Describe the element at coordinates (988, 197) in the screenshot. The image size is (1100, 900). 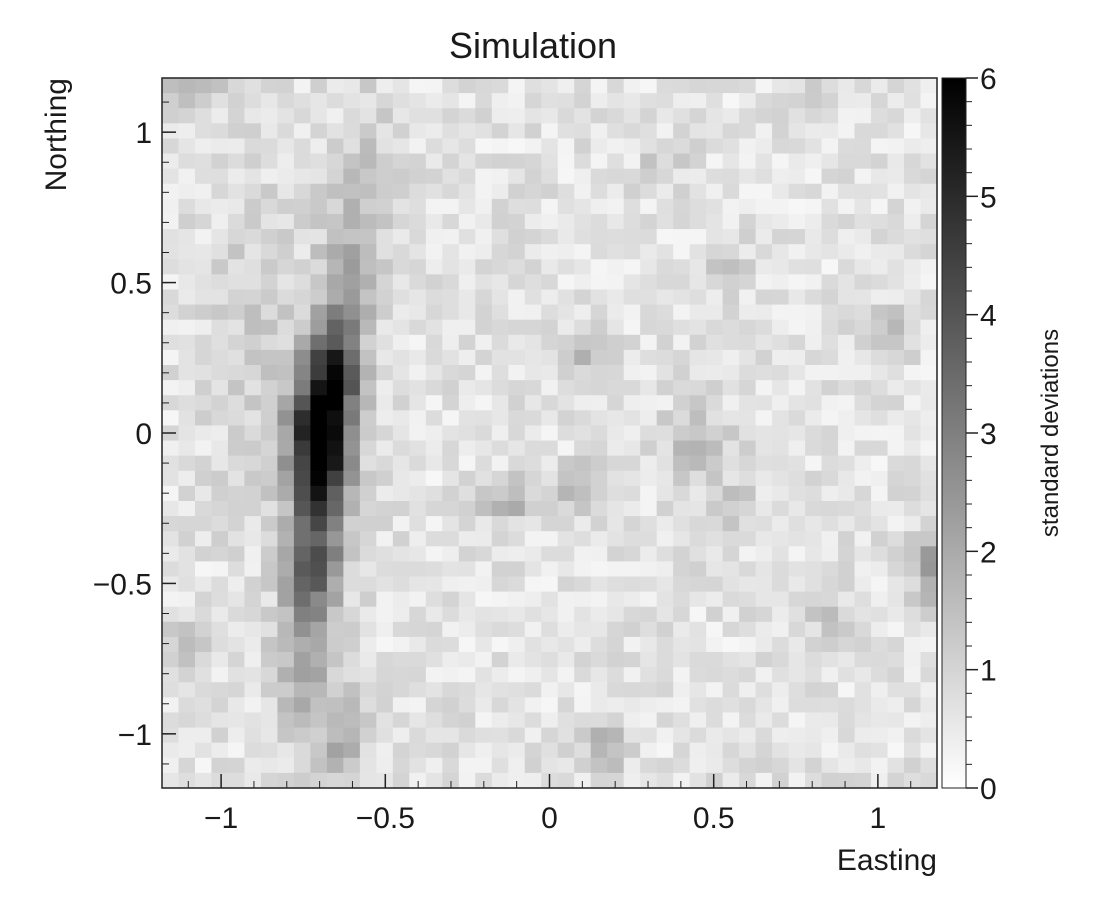
I see `colorbar-tick-label: 5` at that location.